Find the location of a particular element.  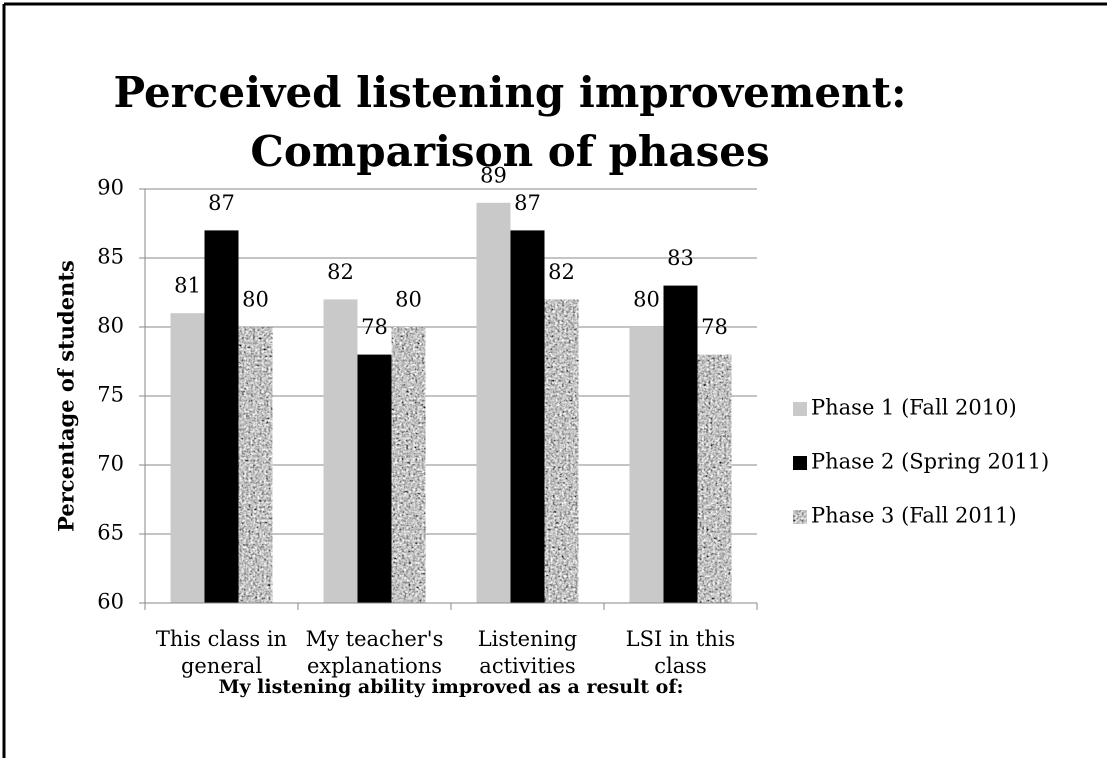

y-tick-label: 85 is located at coordinates (110, 257).